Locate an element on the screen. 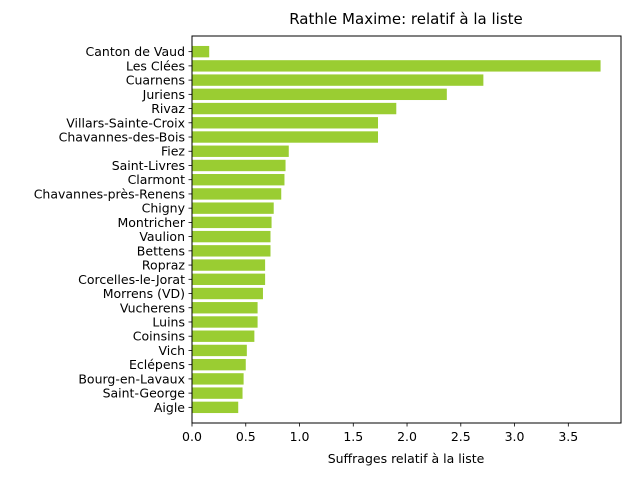 The image size is (640, 480). y-tick-label: Ropraz is located at coordinates (164, 265).